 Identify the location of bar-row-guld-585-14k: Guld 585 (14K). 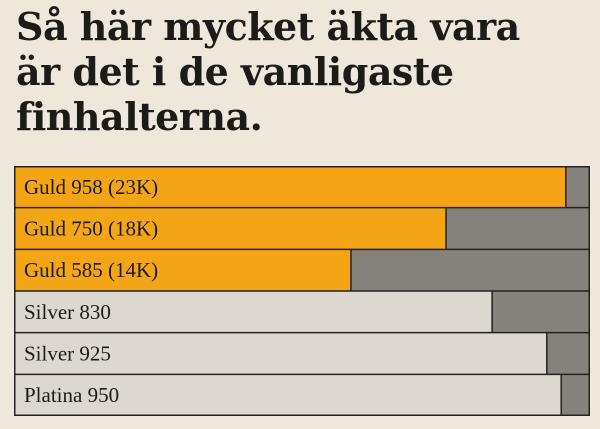
(302, 270).